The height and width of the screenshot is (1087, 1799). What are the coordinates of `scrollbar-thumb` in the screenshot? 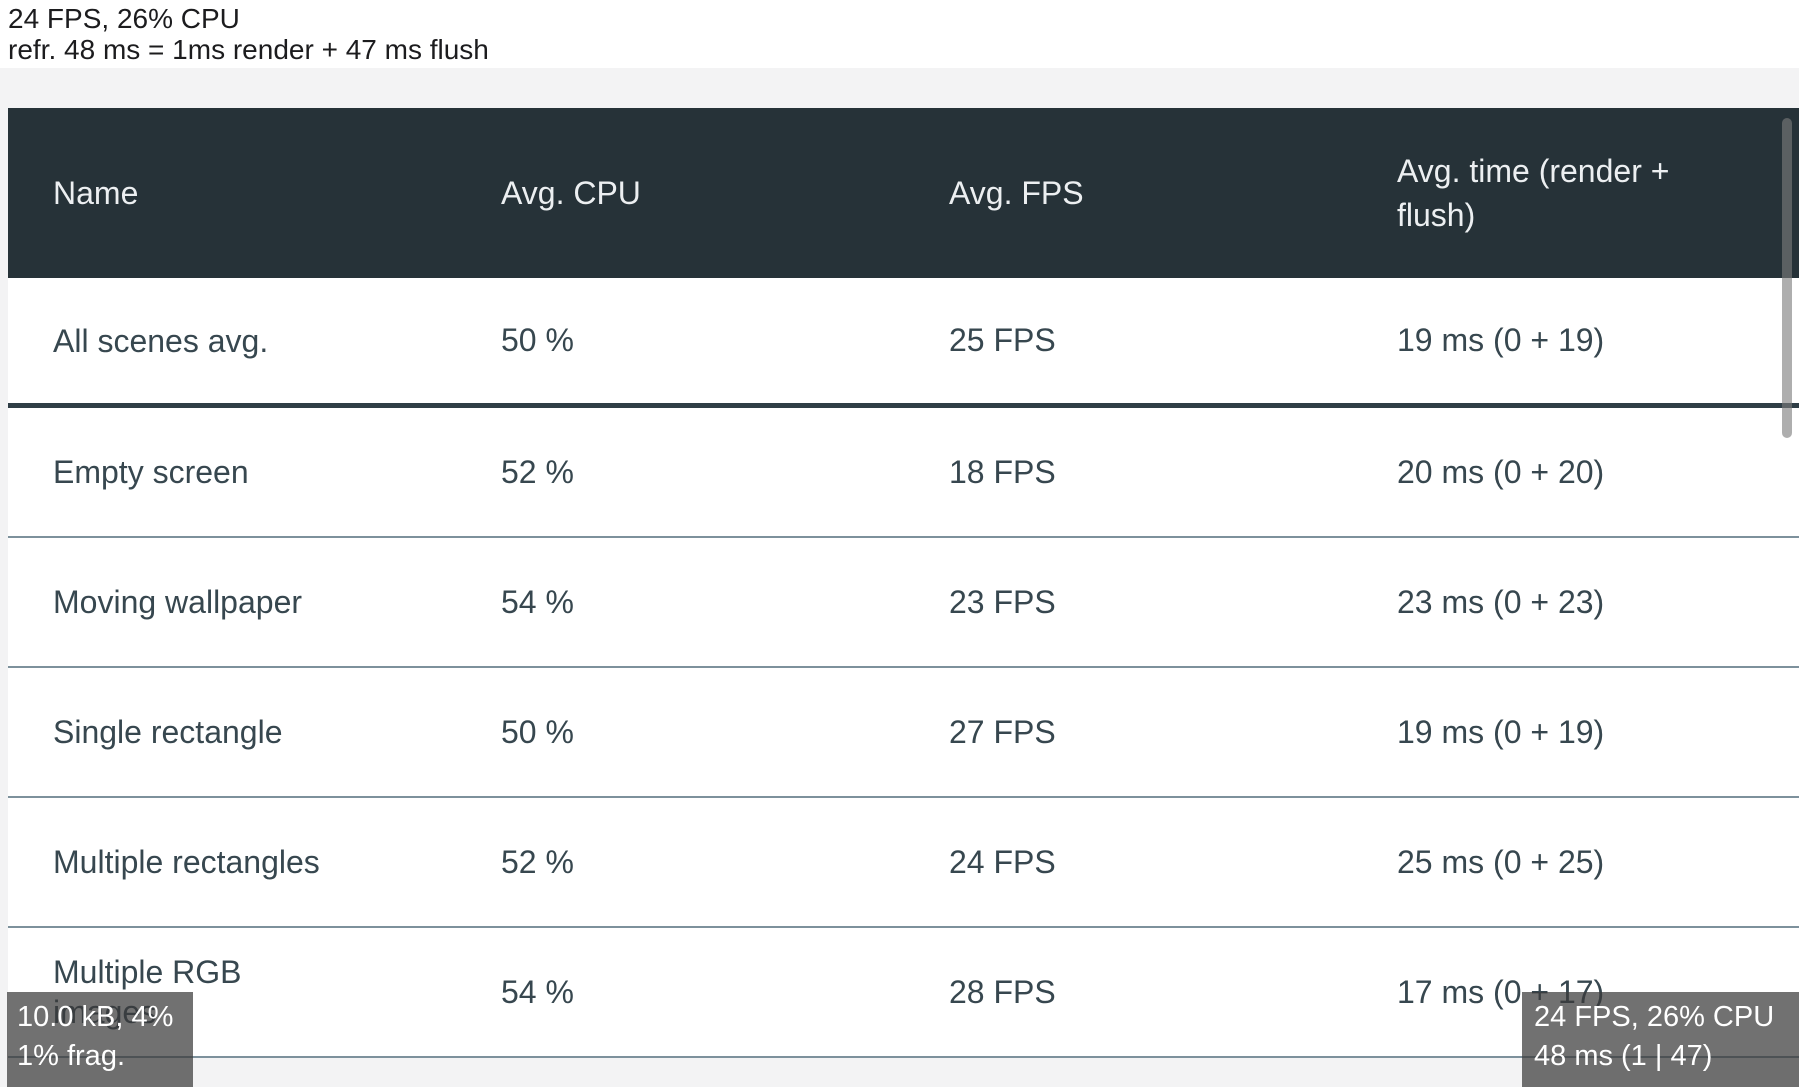 It's located at (1787, 278).